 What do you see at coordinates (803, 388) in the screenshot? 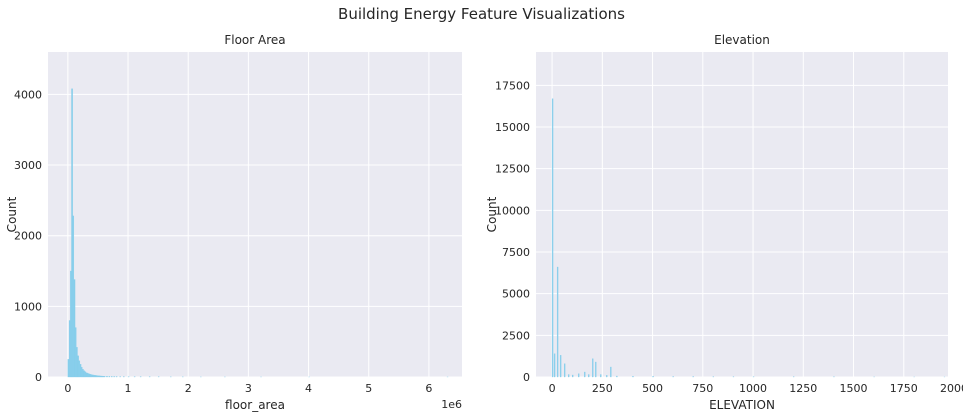
I see `x-tick-label: 1250` at bounding box center [803, 388].